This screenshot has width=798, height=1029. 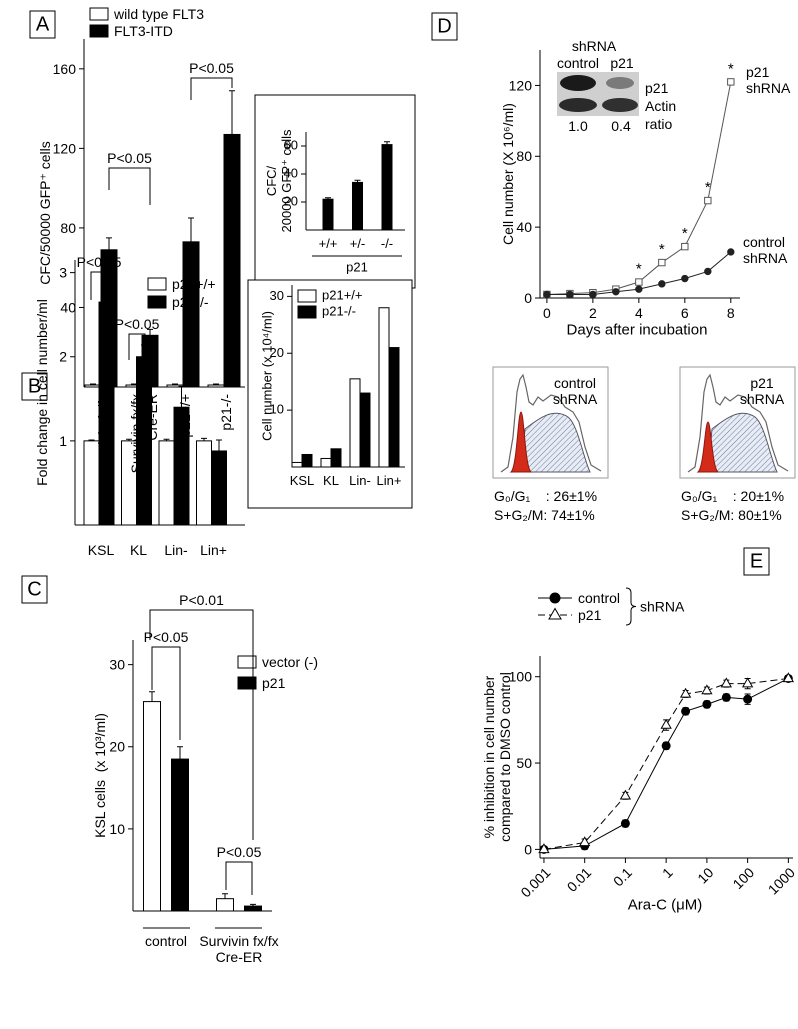 What do you see at coordinates (267, 376) in the screenshot?
I see `y-axis-label: Cell number (x 10⁴/ml)` at bounding box center [267, 376].